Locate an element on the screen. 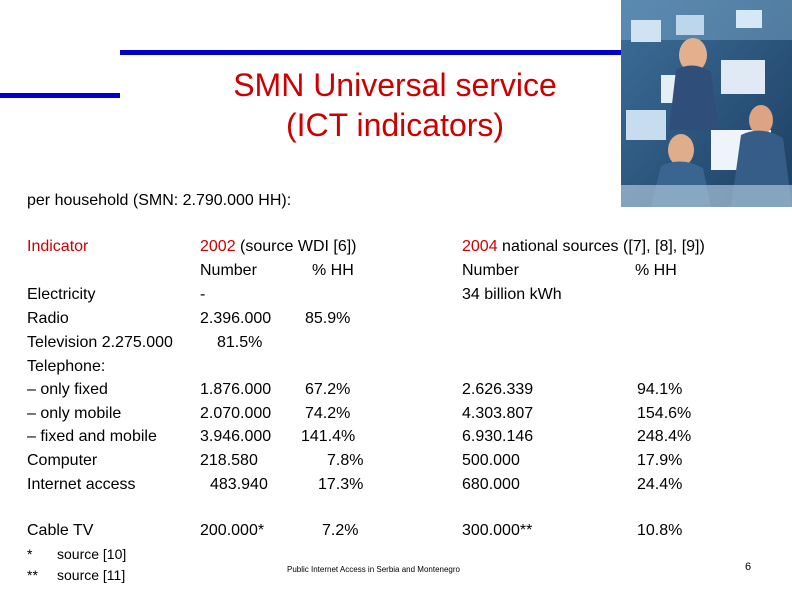 The width and height of the screenshot is (792, 612). computer-label: Computer is located at coordinates (62, 460).